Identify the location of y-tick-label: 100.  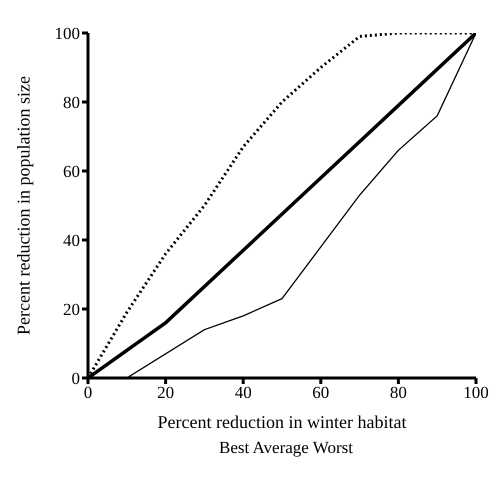
(67, 34).